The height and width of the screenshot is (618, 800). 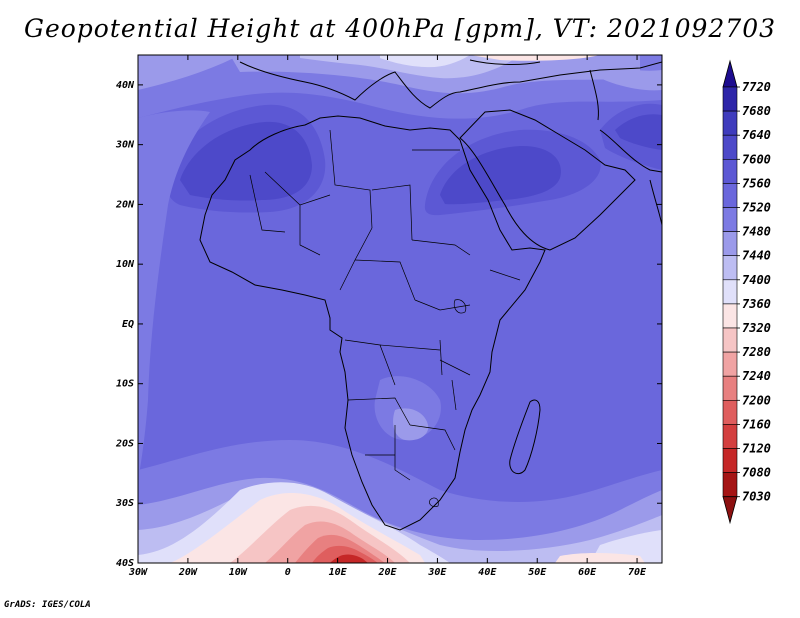 I want to click on colorbar-label: 7280, so click(x=756, y=352).